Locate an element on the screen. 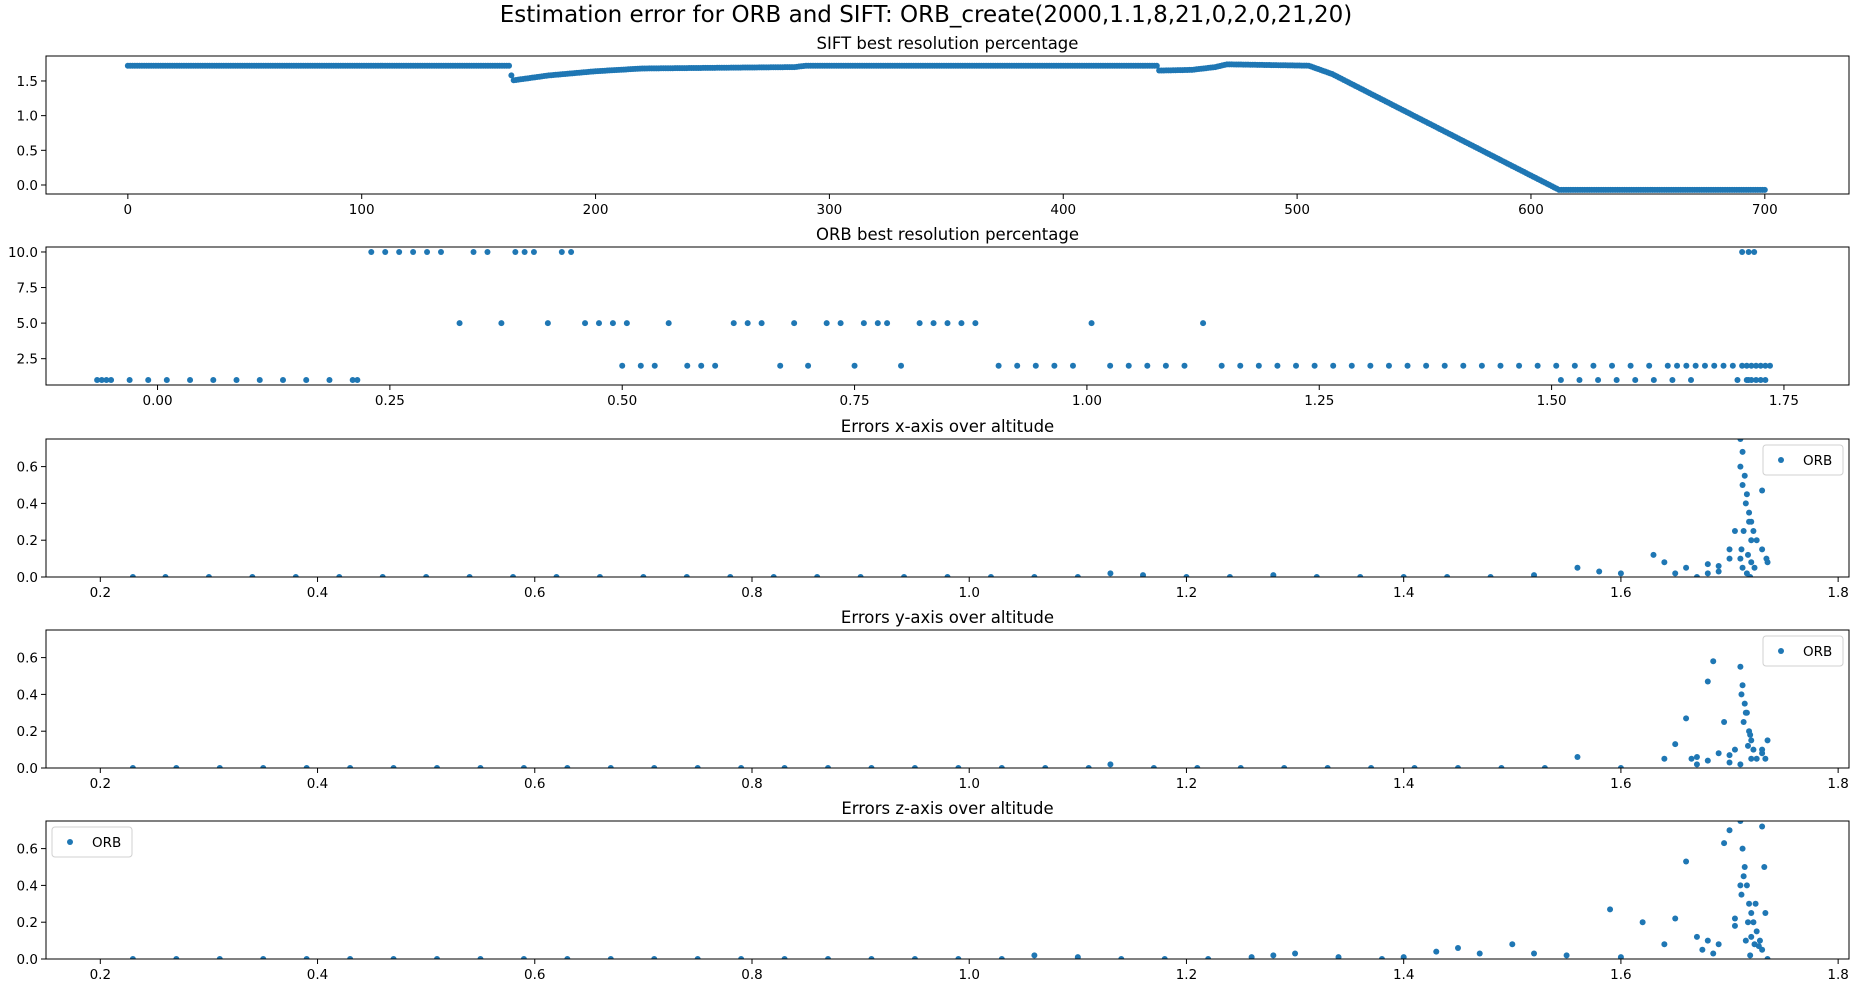 This screenshot has height=986, width=1853. x-tick-label: 1.8 is located at coordinates (1837, 784).